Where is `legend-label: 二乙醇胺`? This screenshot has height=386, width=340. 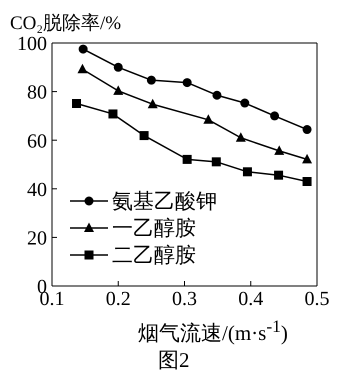
legend-label: 二乙醇胺 is located at coordinates (154, 255).